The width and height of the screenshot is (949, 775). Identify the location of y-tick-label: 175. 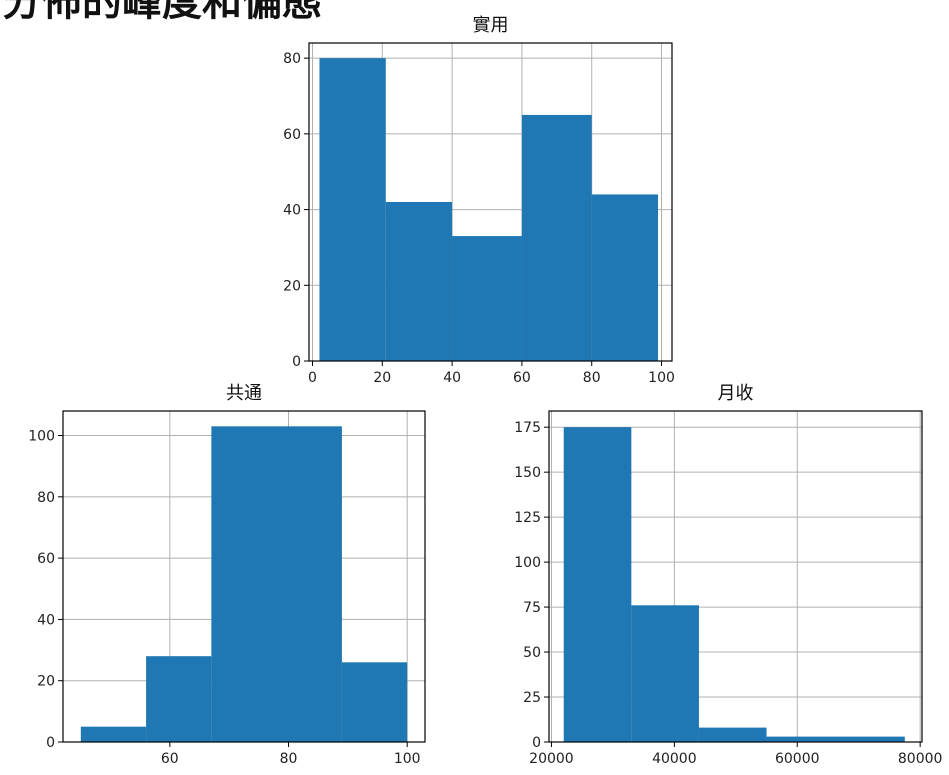
(527, 428).